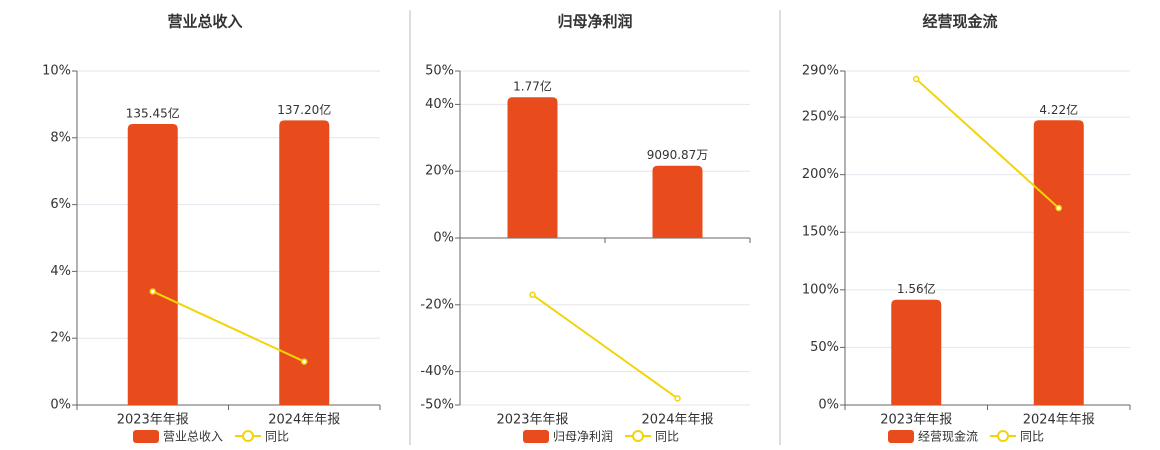  What do you see at coordinates (60, 271) in the screenshot?
I see `y-tick-label: 4%` at bounding box center [60, 271].